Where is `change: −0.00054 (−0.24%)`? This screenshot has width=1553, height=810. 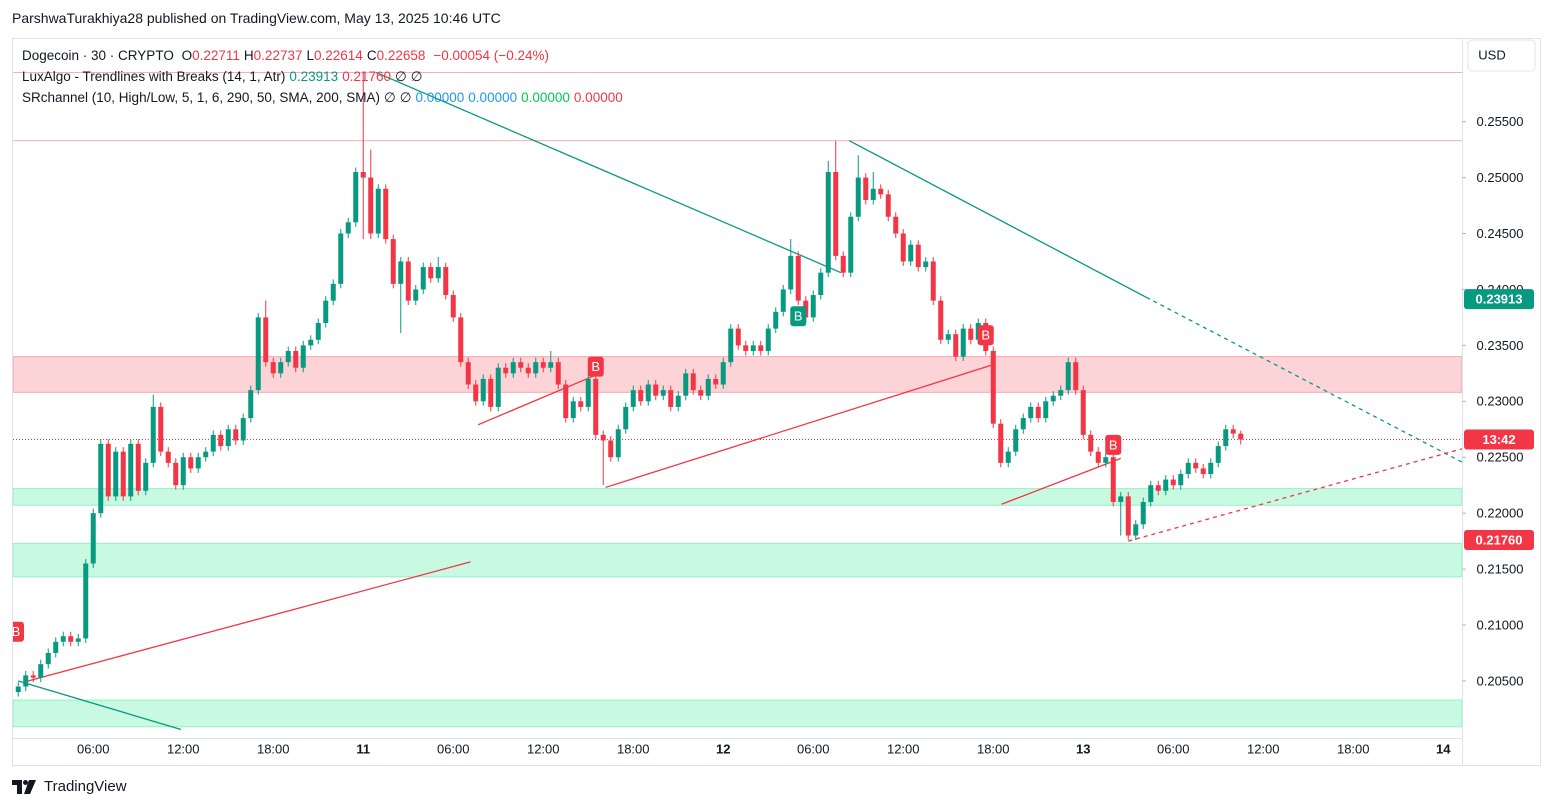 change: −0.00054 (−0.24%) is located at coordinates (491, 55).